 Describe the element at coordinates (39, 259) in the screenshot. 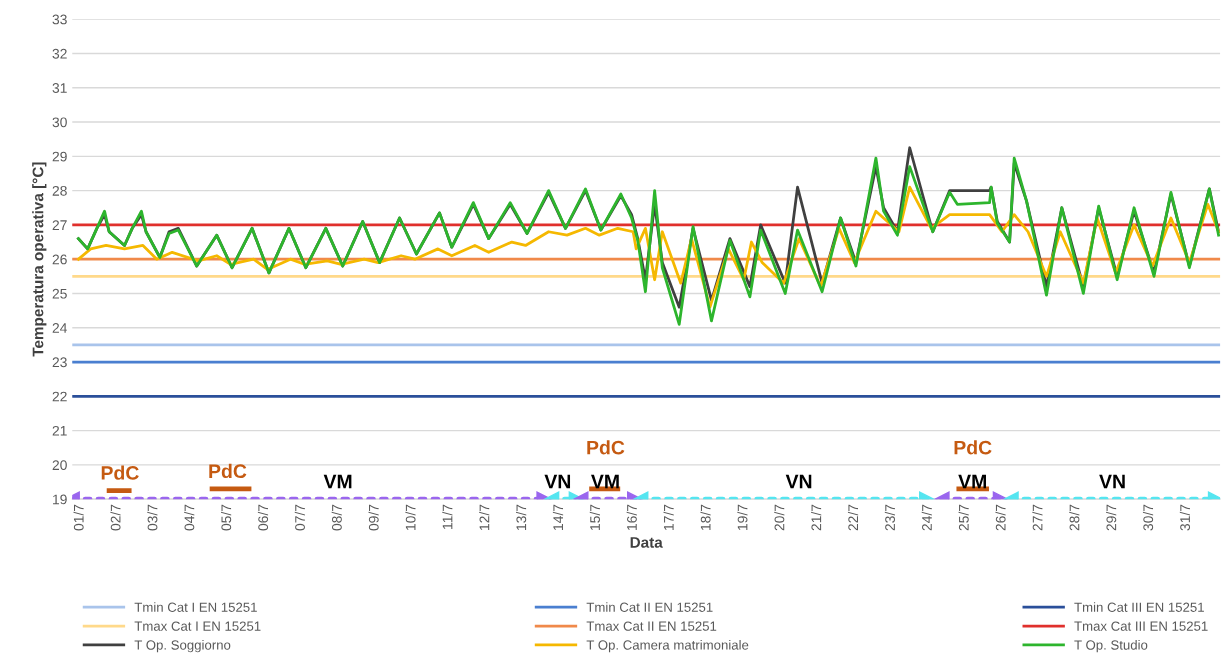

I see `y-axis-title: Temperatura operativa [°C]` at that location.